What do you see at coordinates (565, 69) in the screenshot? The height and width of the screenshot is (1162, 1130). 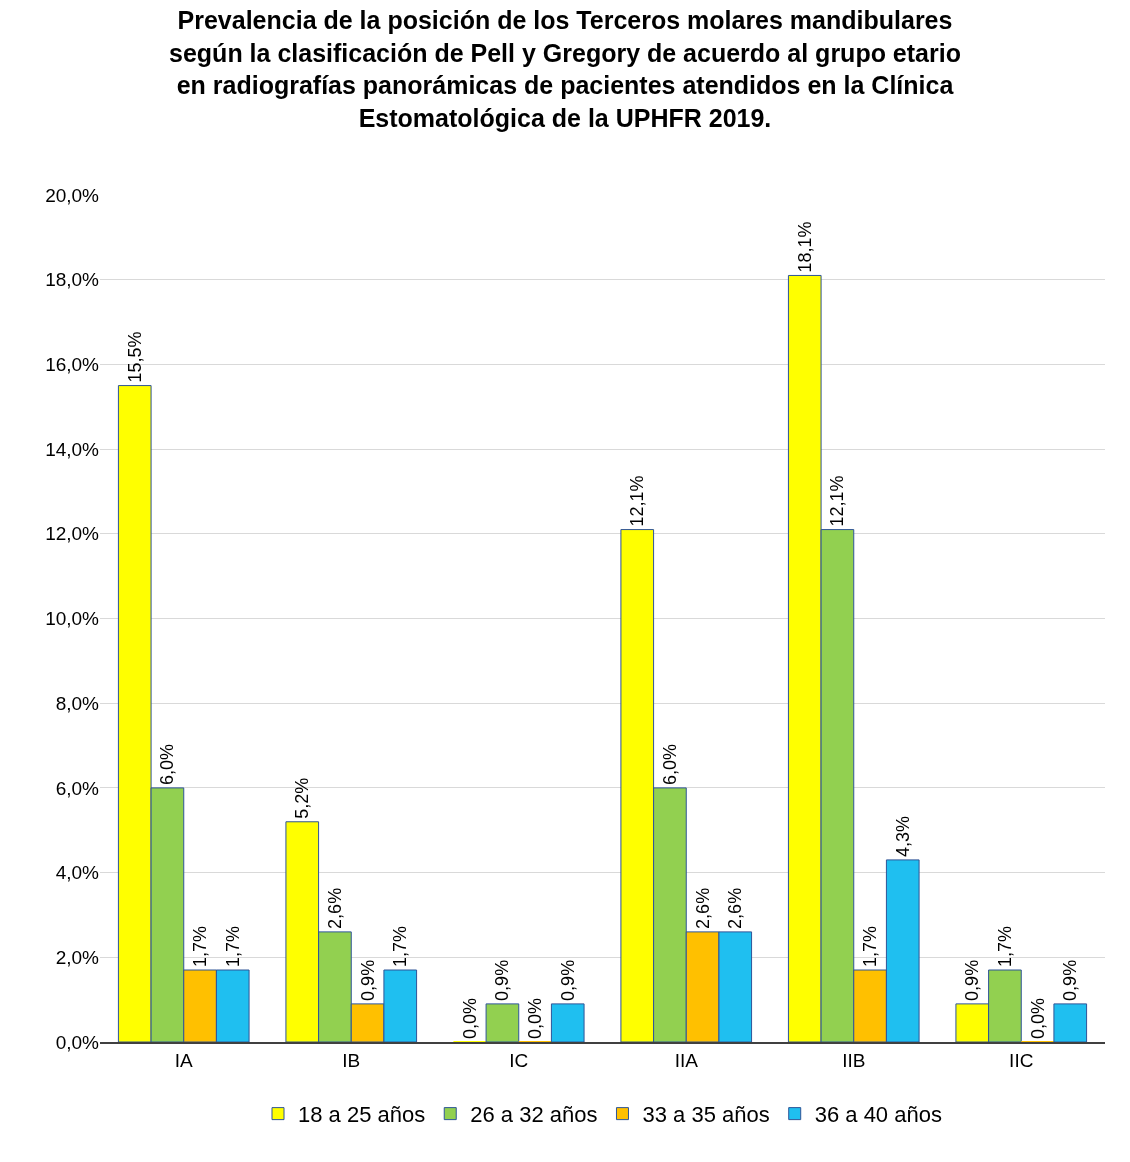 I see `chart-title: Prevalencia de la posición de los Terceros molares mandibulares según la clasificación de Pell y Gregory de acuerdo al grupo etario en radiografías panorámicas de pacientes atendidos en la Clínica Estomatológica de la UPHFR 2019.` at bounding box center [565, 69].